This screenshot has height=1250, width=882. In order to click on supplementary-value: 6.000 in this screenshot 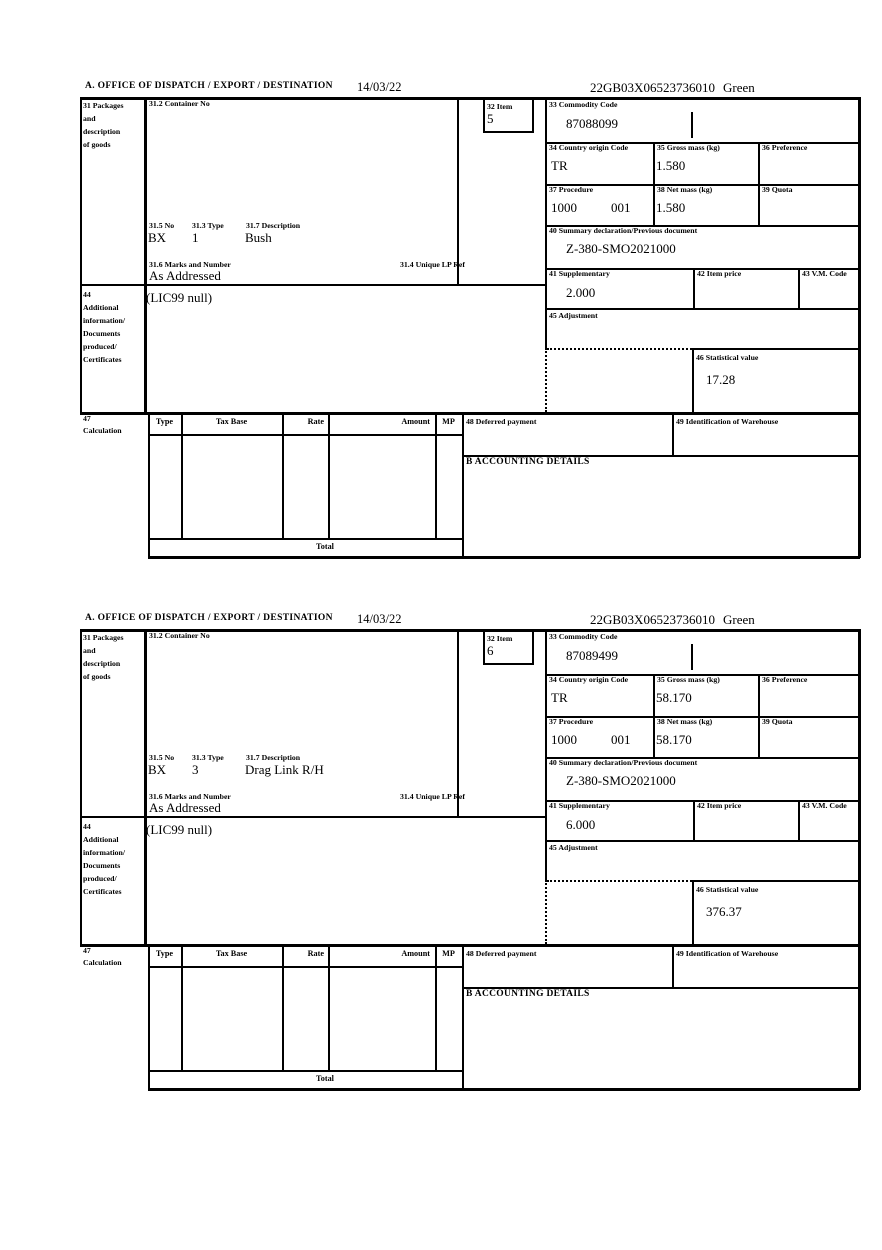, I will do `click(581, 824)`.